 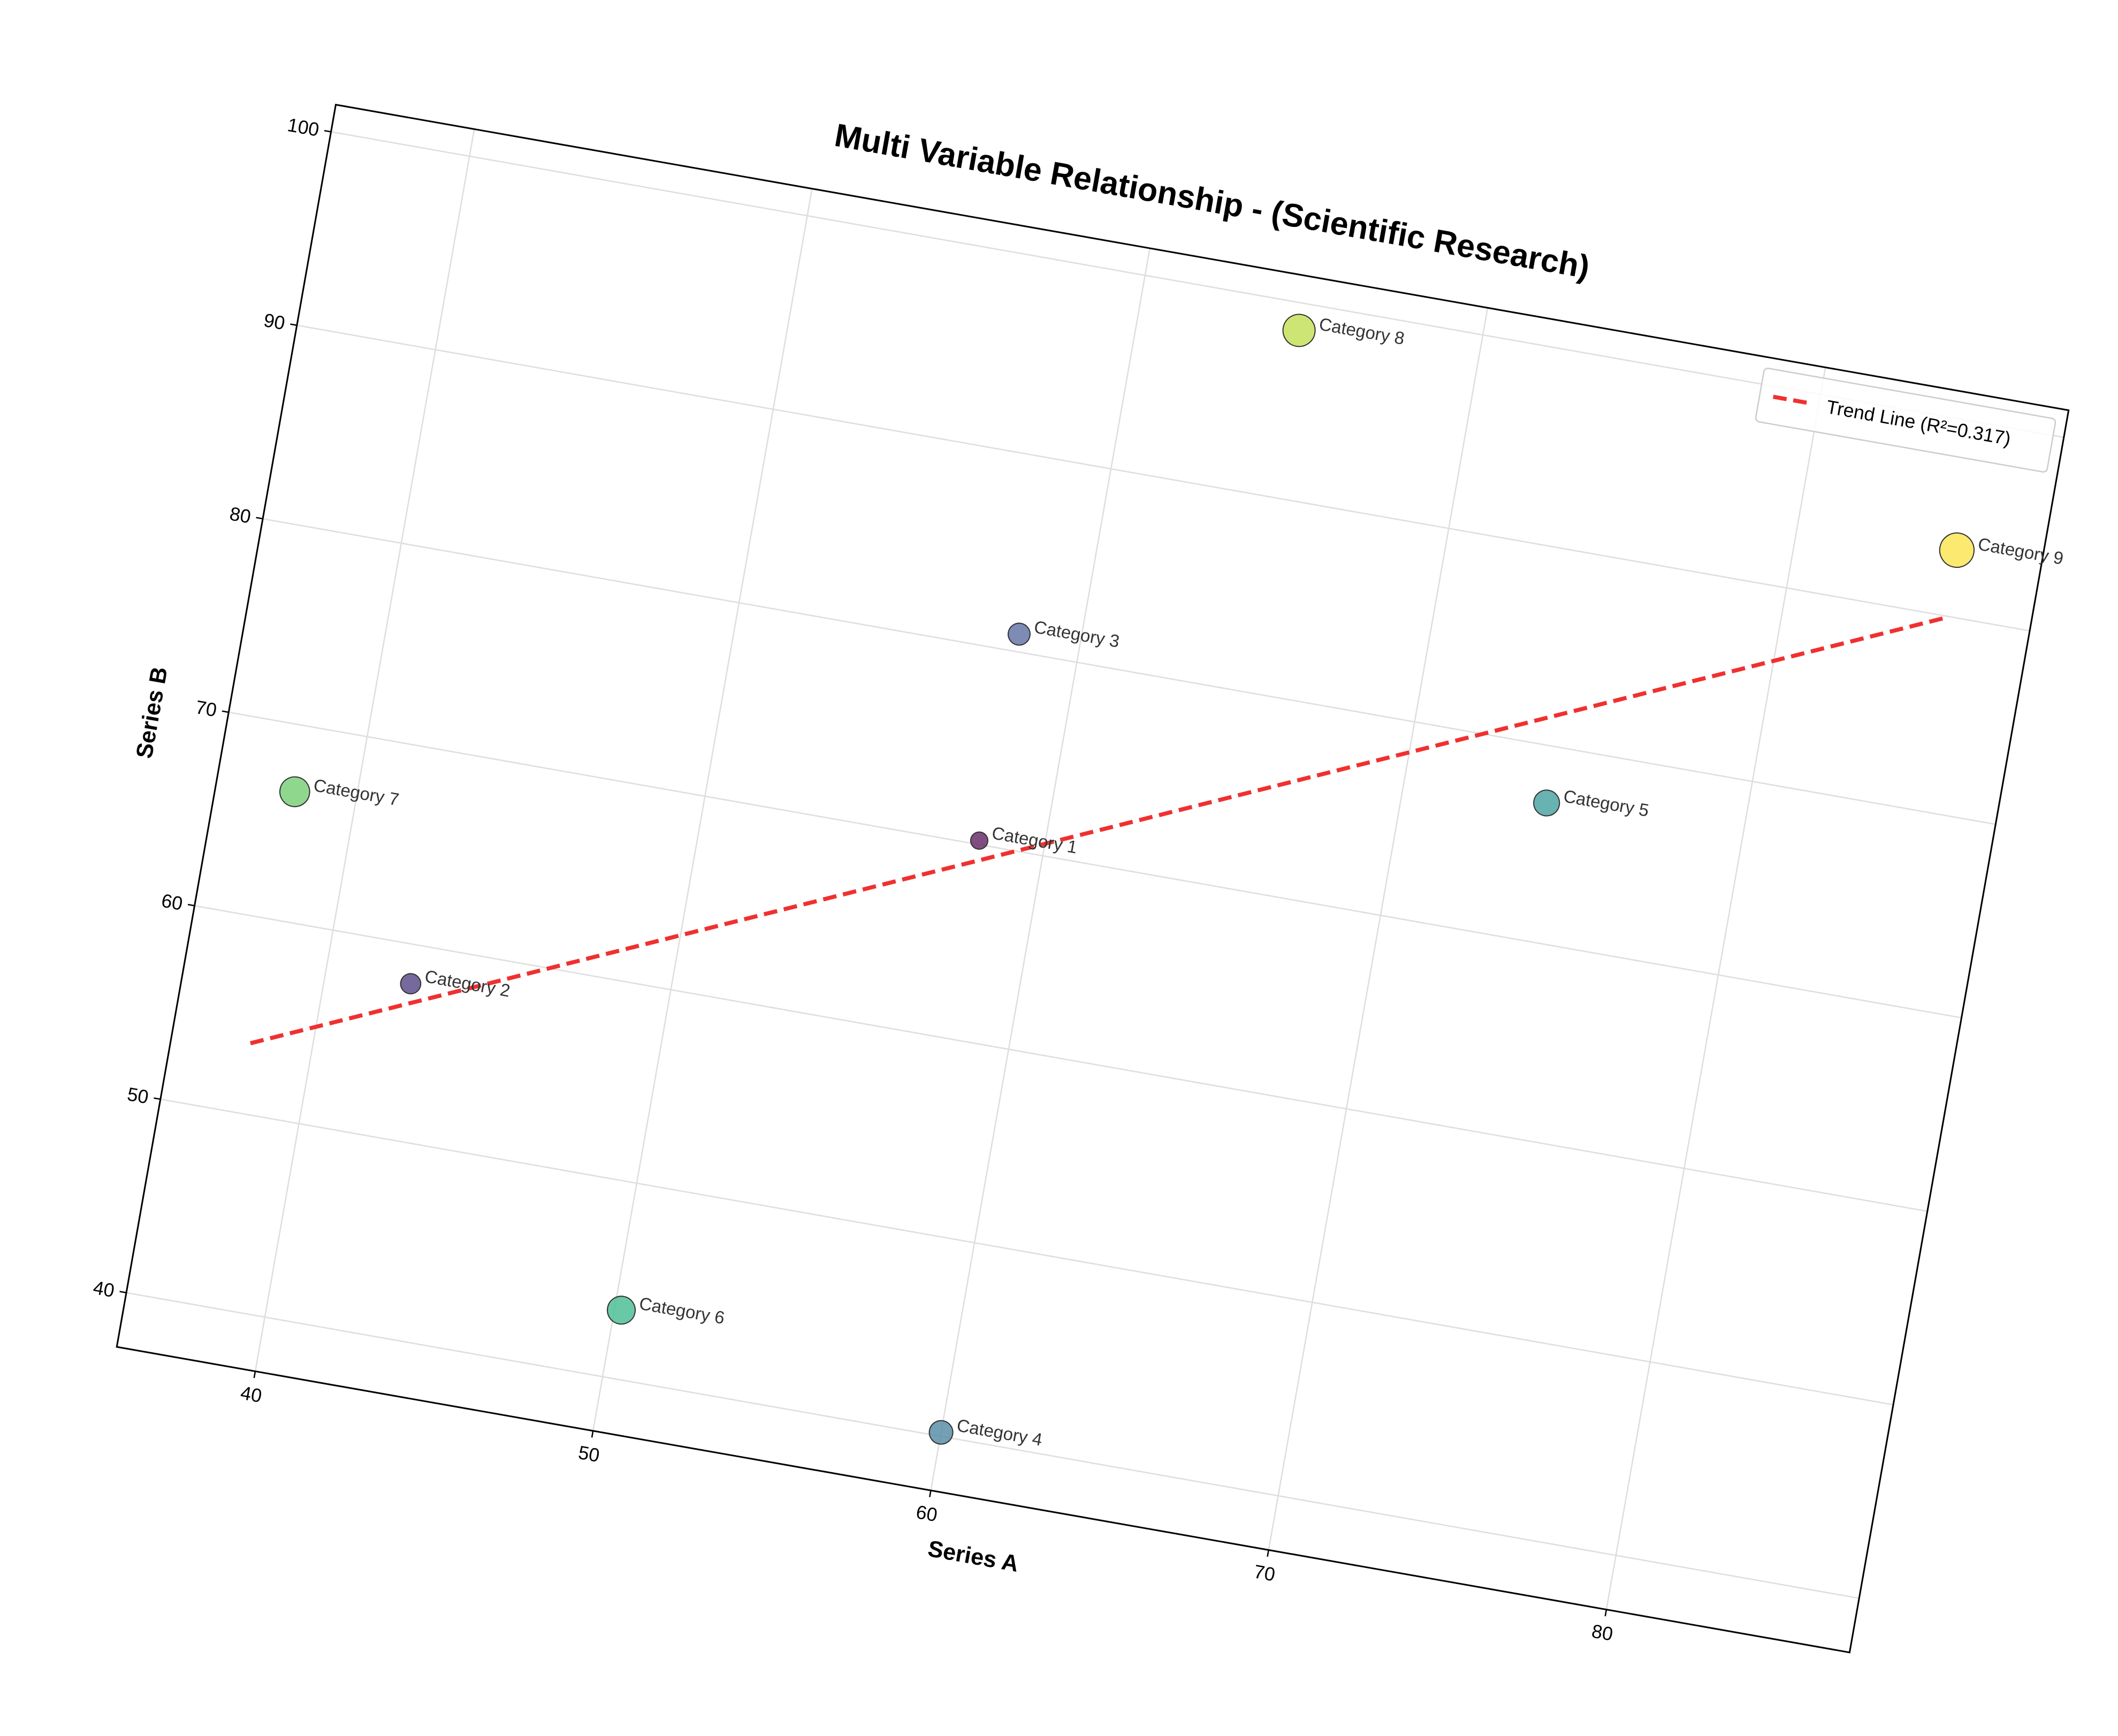 I want to click on legend-swatch, so click(x=1794, y=400).